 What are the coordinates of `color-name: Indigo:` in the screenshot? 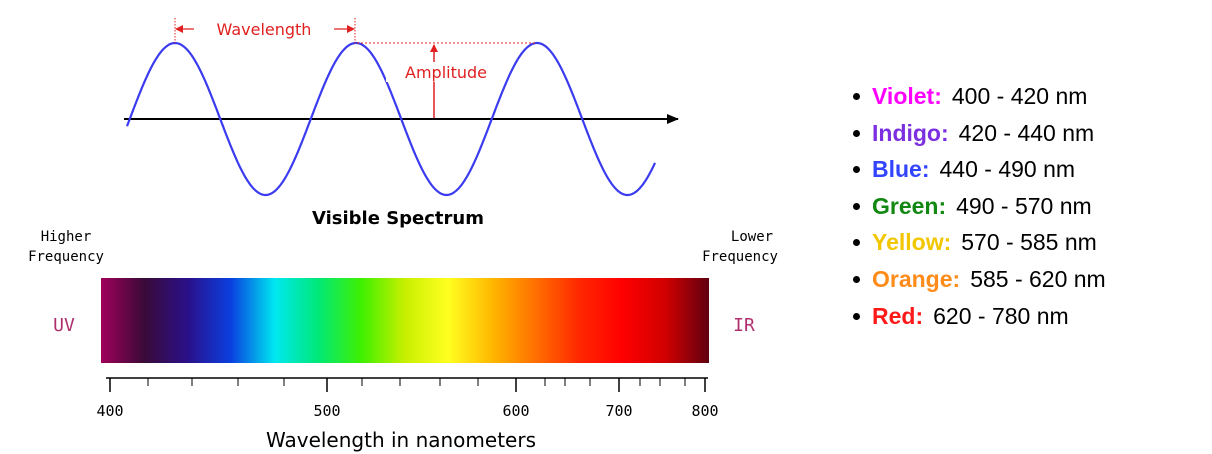 It's located at (910, 132).